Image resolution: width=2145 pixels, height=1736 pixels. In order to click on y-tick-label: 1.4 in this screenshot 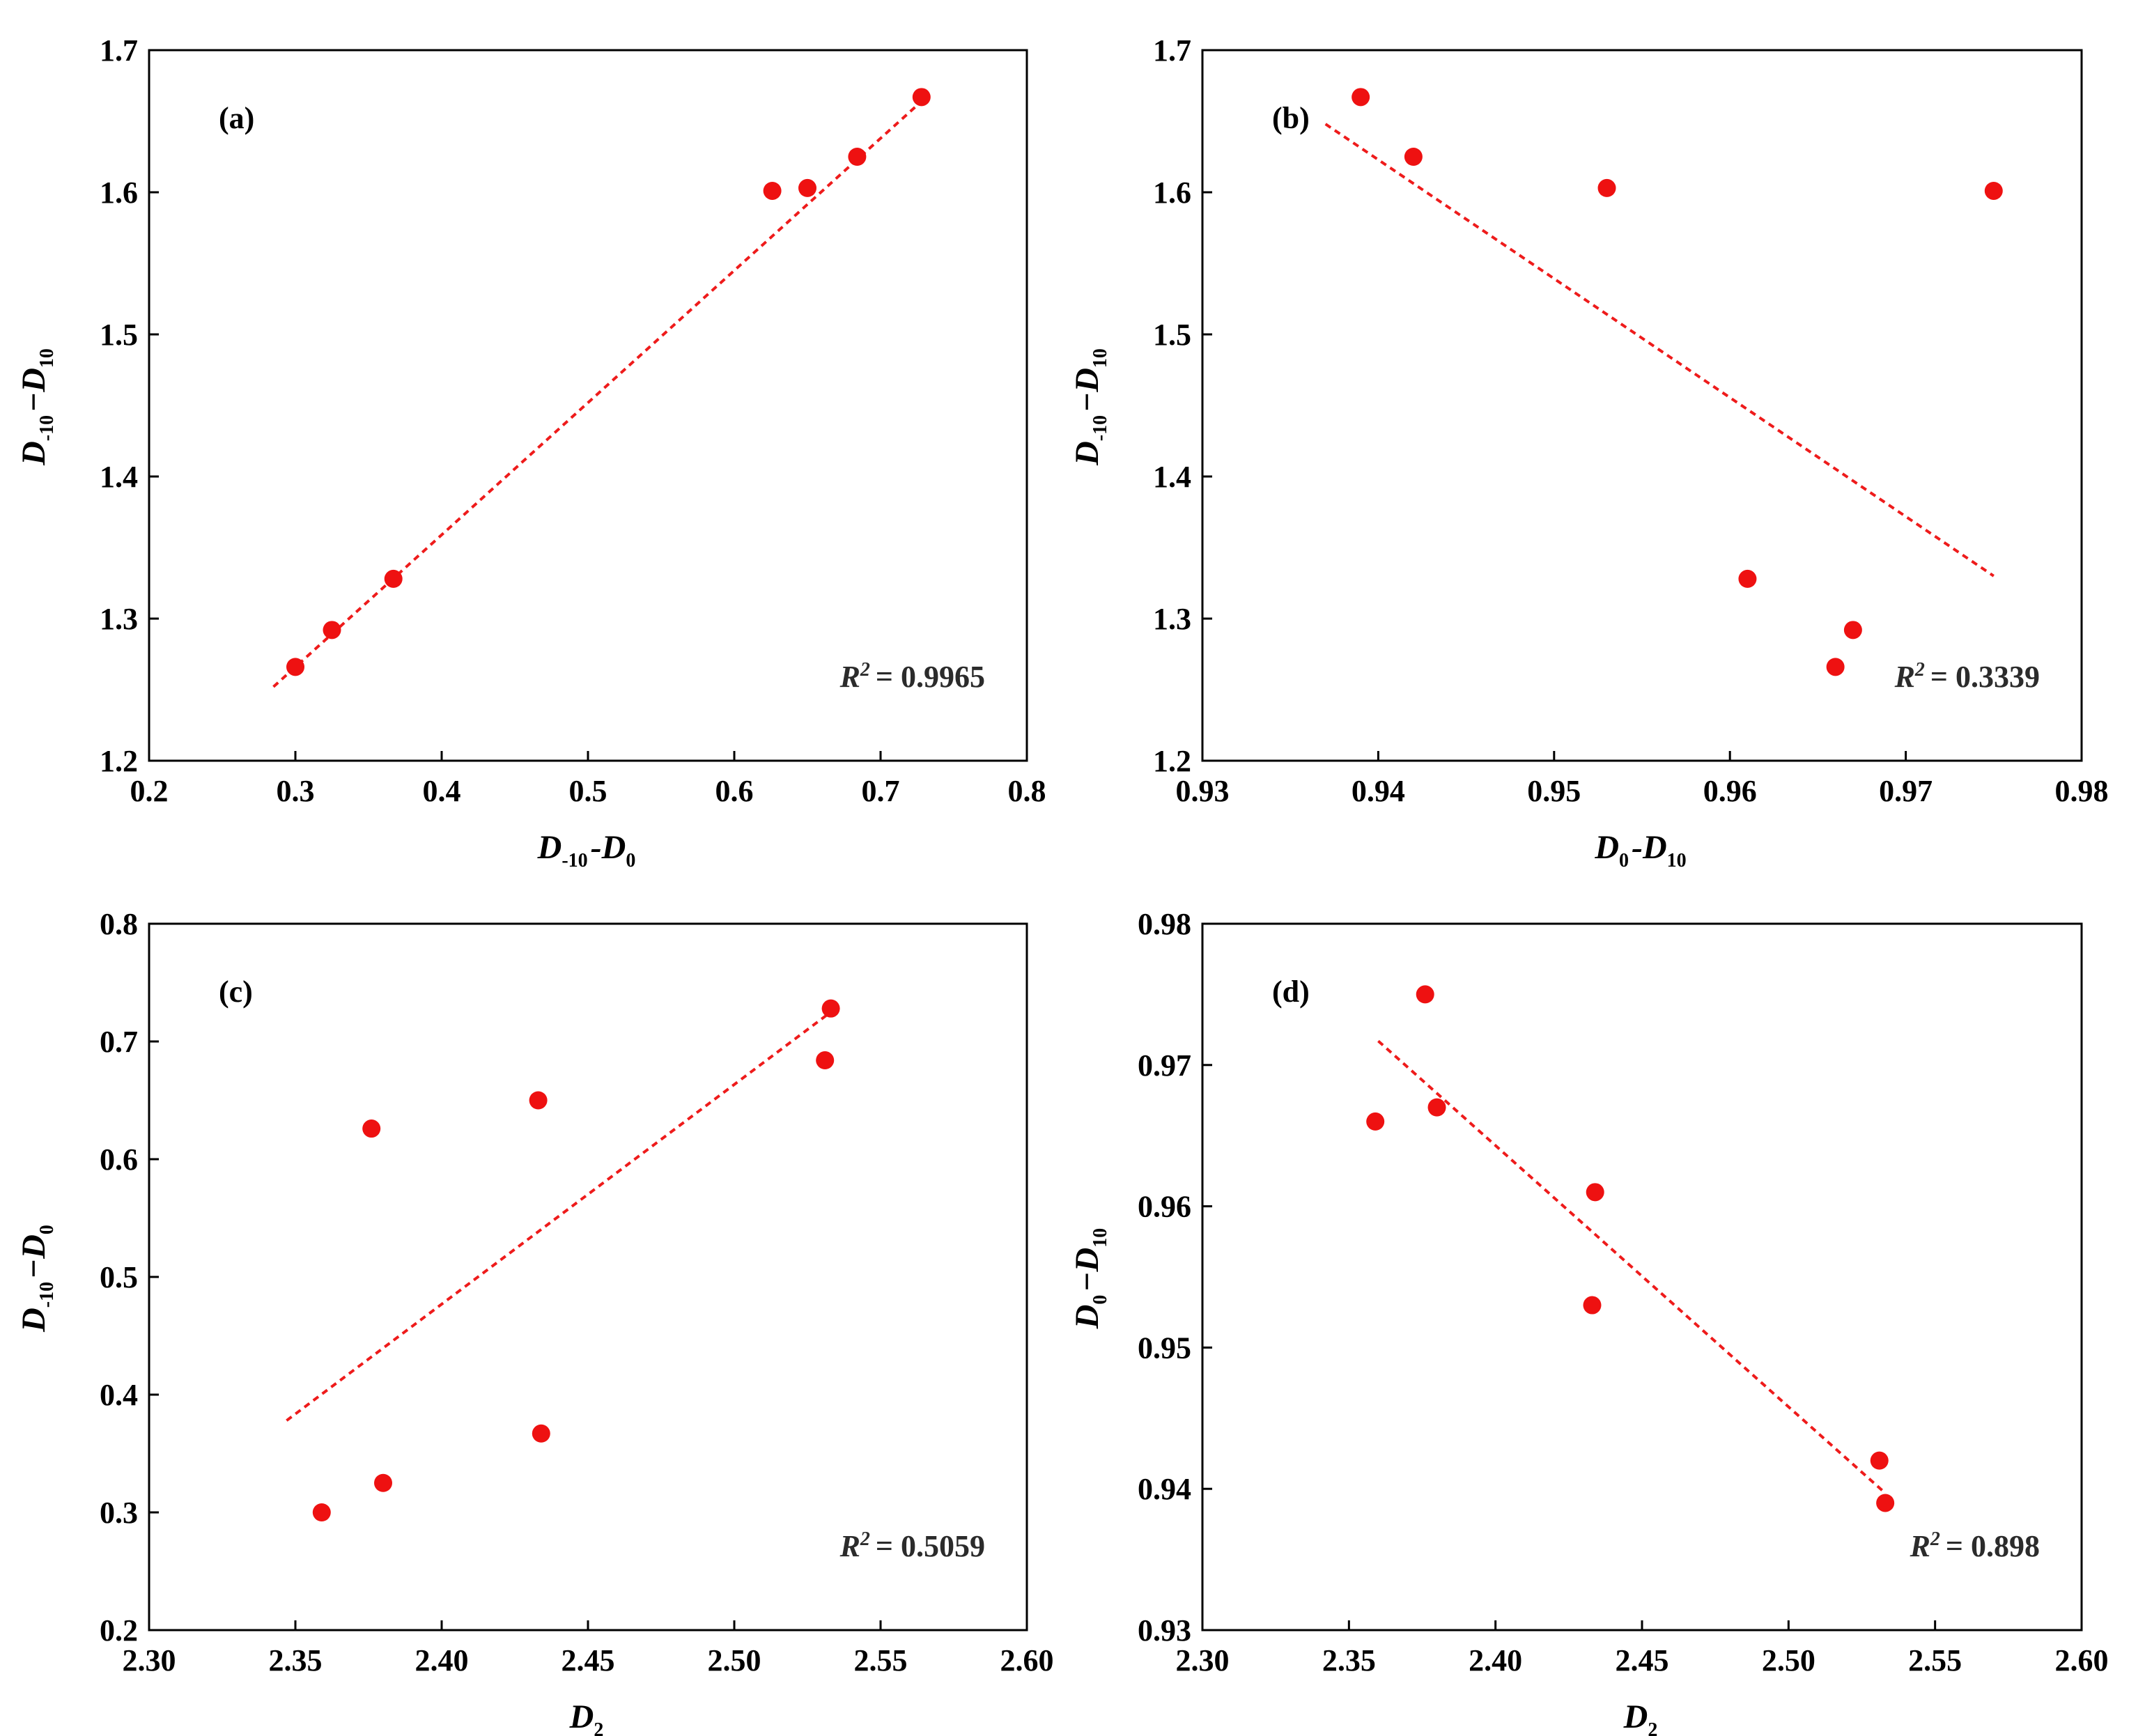, I will do `click(1172, 477)`.